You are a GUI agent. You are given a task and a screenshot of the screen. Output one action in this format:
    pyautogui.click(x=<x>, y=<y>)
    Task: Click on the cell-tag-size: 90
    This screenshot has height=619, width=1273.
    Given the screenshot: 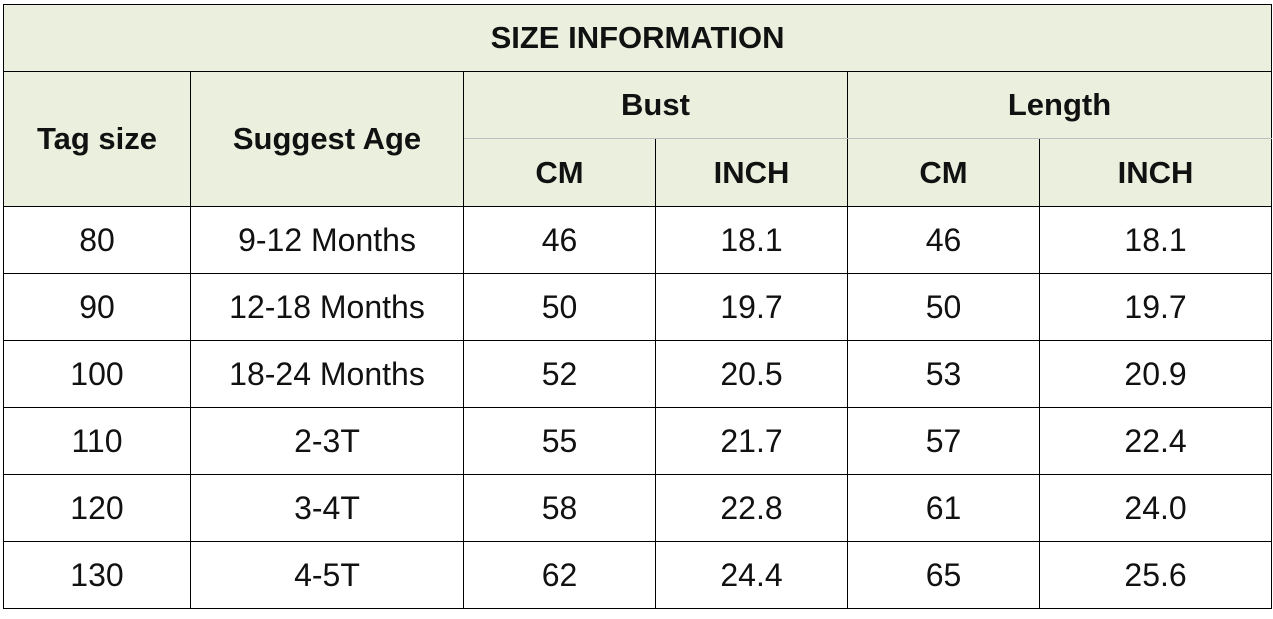 What is the action you would take?
    pyautogui.click(x=97, y=307)
    